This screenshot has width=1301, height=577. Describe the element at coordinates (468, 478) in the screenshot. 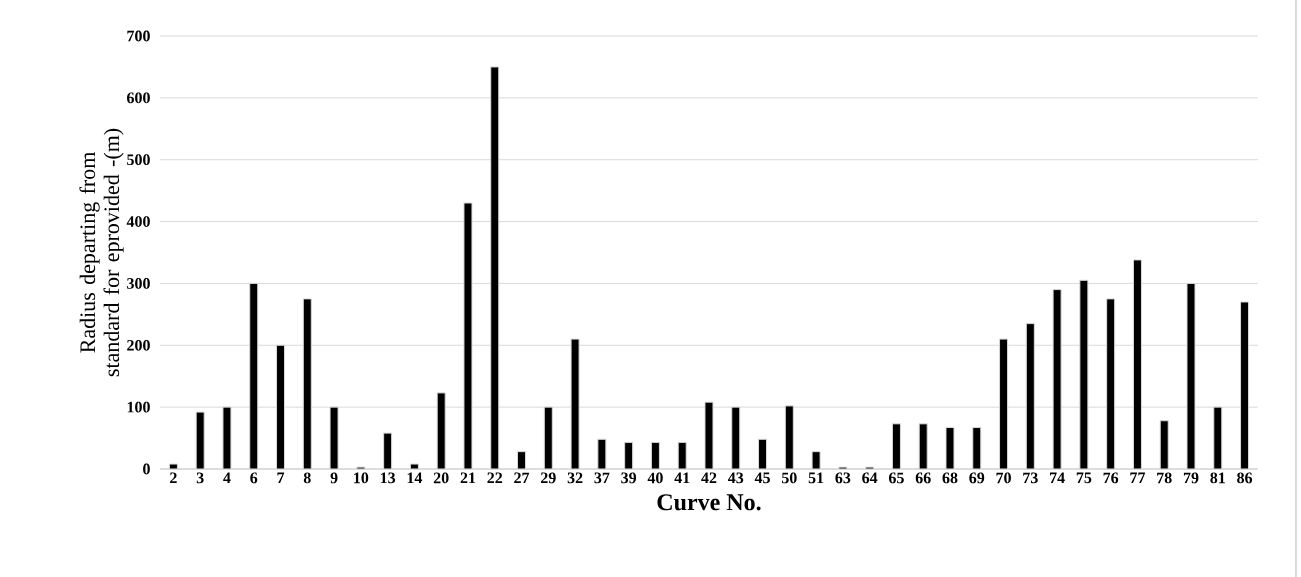

I see `x-tick-label: 21` at that location.